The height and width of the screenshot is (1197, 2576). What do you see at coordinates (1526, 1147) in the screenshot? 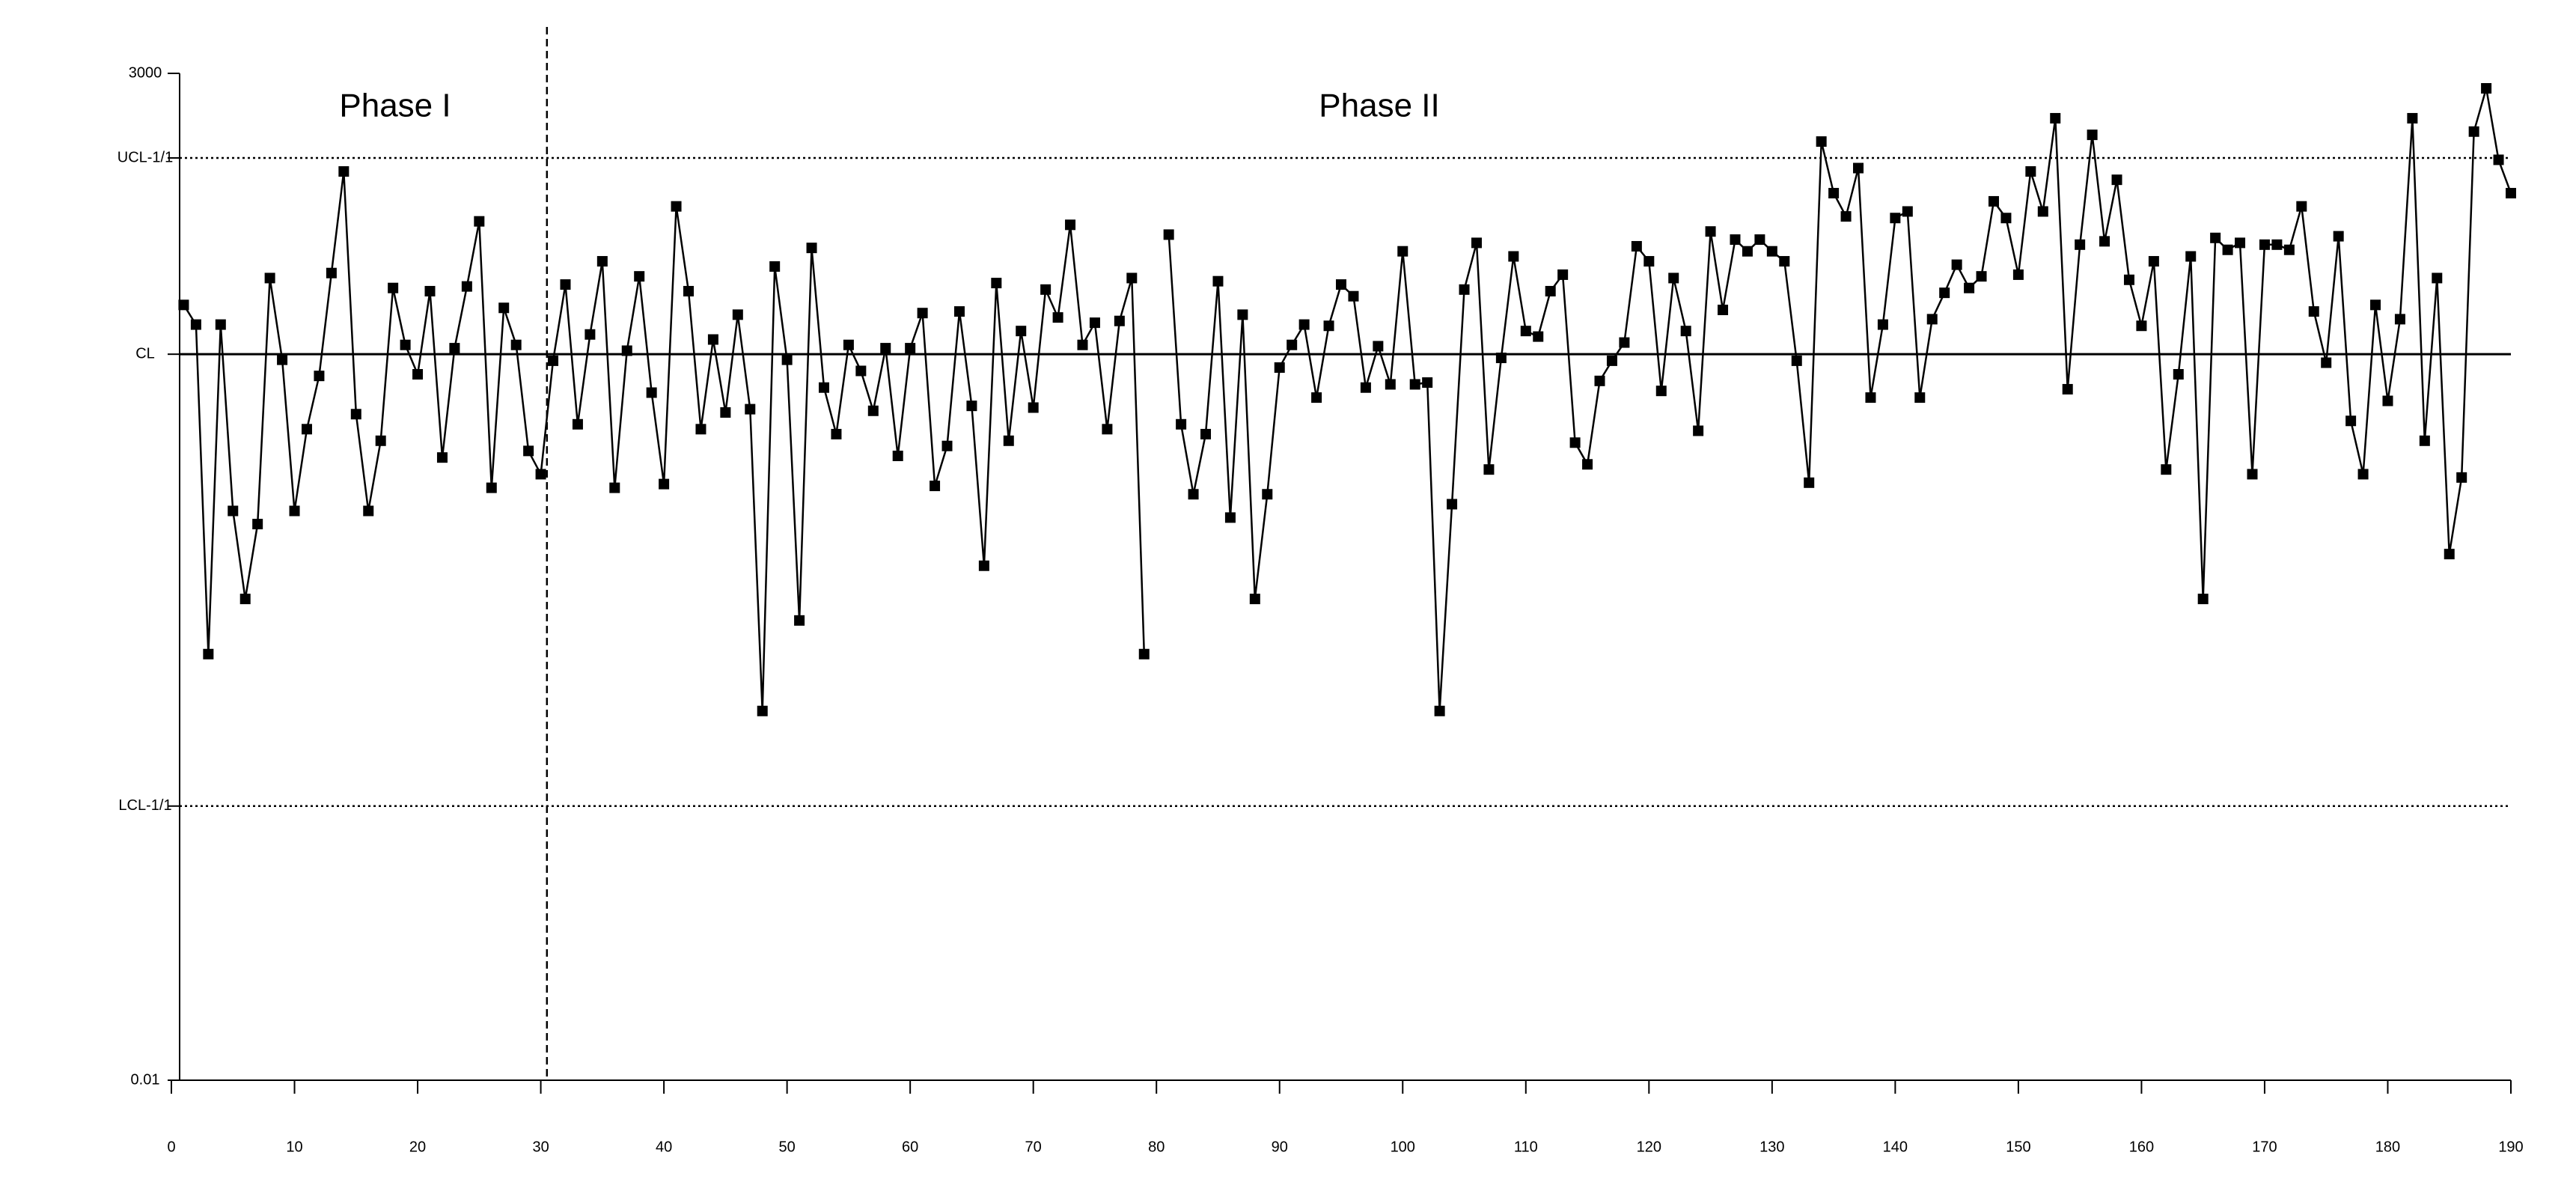
I see `x-tick-label: 110` at bounding box center [1526, 1147].